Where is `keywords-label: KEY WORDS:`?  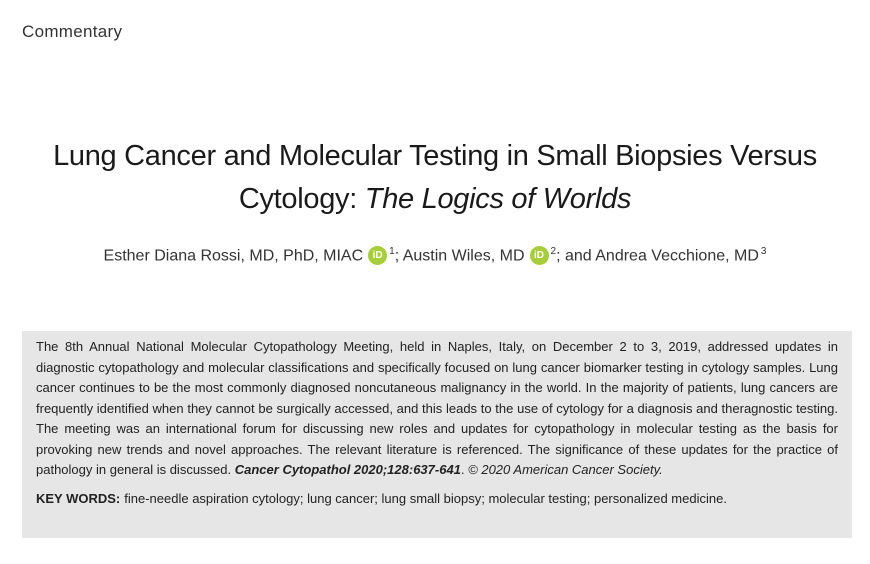 keywords-label: KEY WORDS: is located at coordinates (78, 498).